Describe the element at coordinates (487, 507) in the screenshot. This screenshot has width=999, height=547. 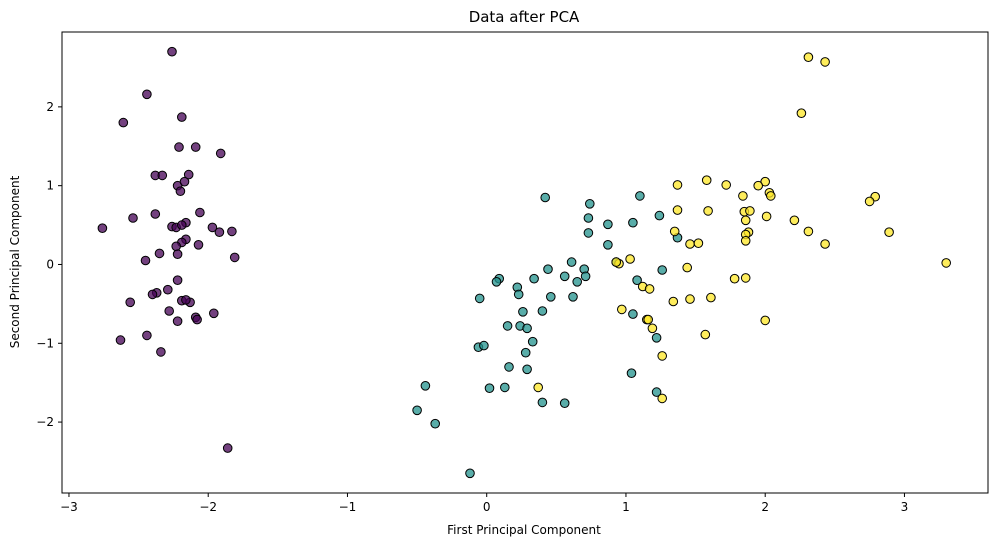
I see `x-tick-label: 0` at that location.